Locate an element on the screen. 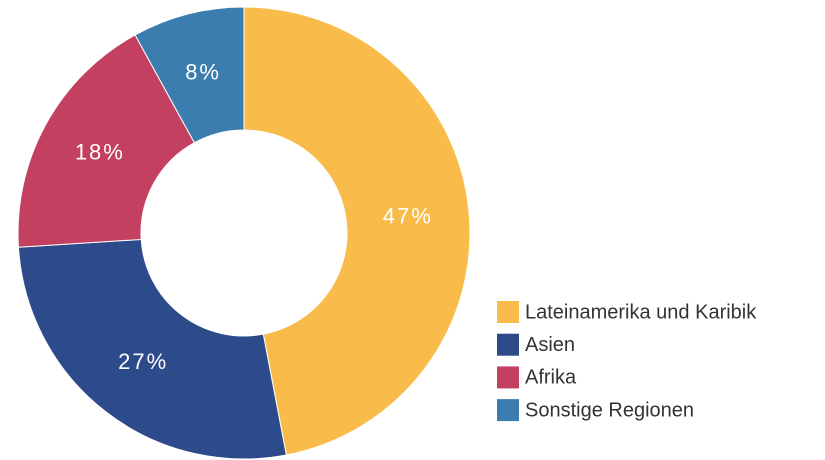 The image size is (825, 460). value-label: 18% is located at coordinates (100, 152).